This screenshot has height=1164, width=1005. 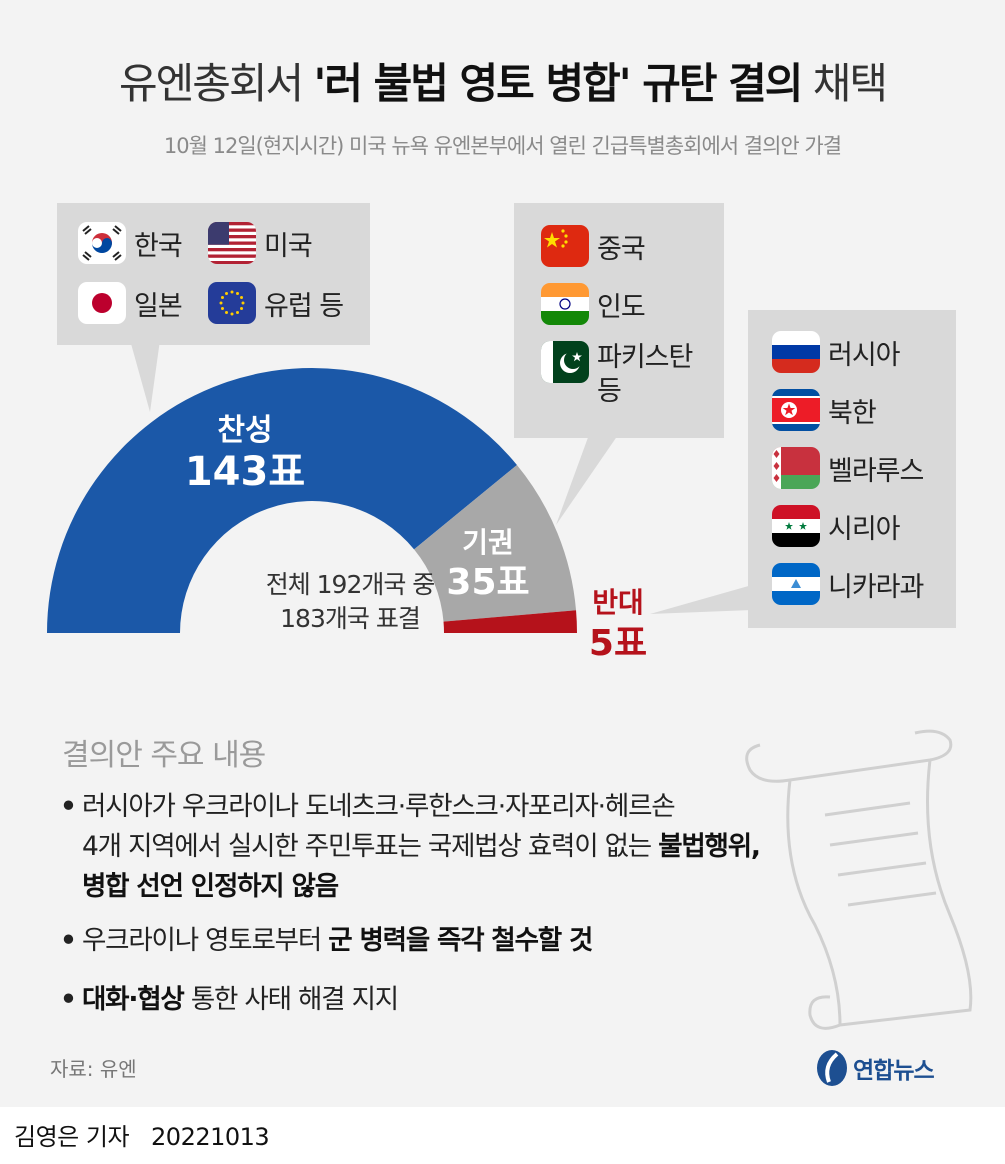 What do you see at coordinates (232, 303) in the screenshot?
I see `eu-flag-icon` at bounding box center [232, 303].